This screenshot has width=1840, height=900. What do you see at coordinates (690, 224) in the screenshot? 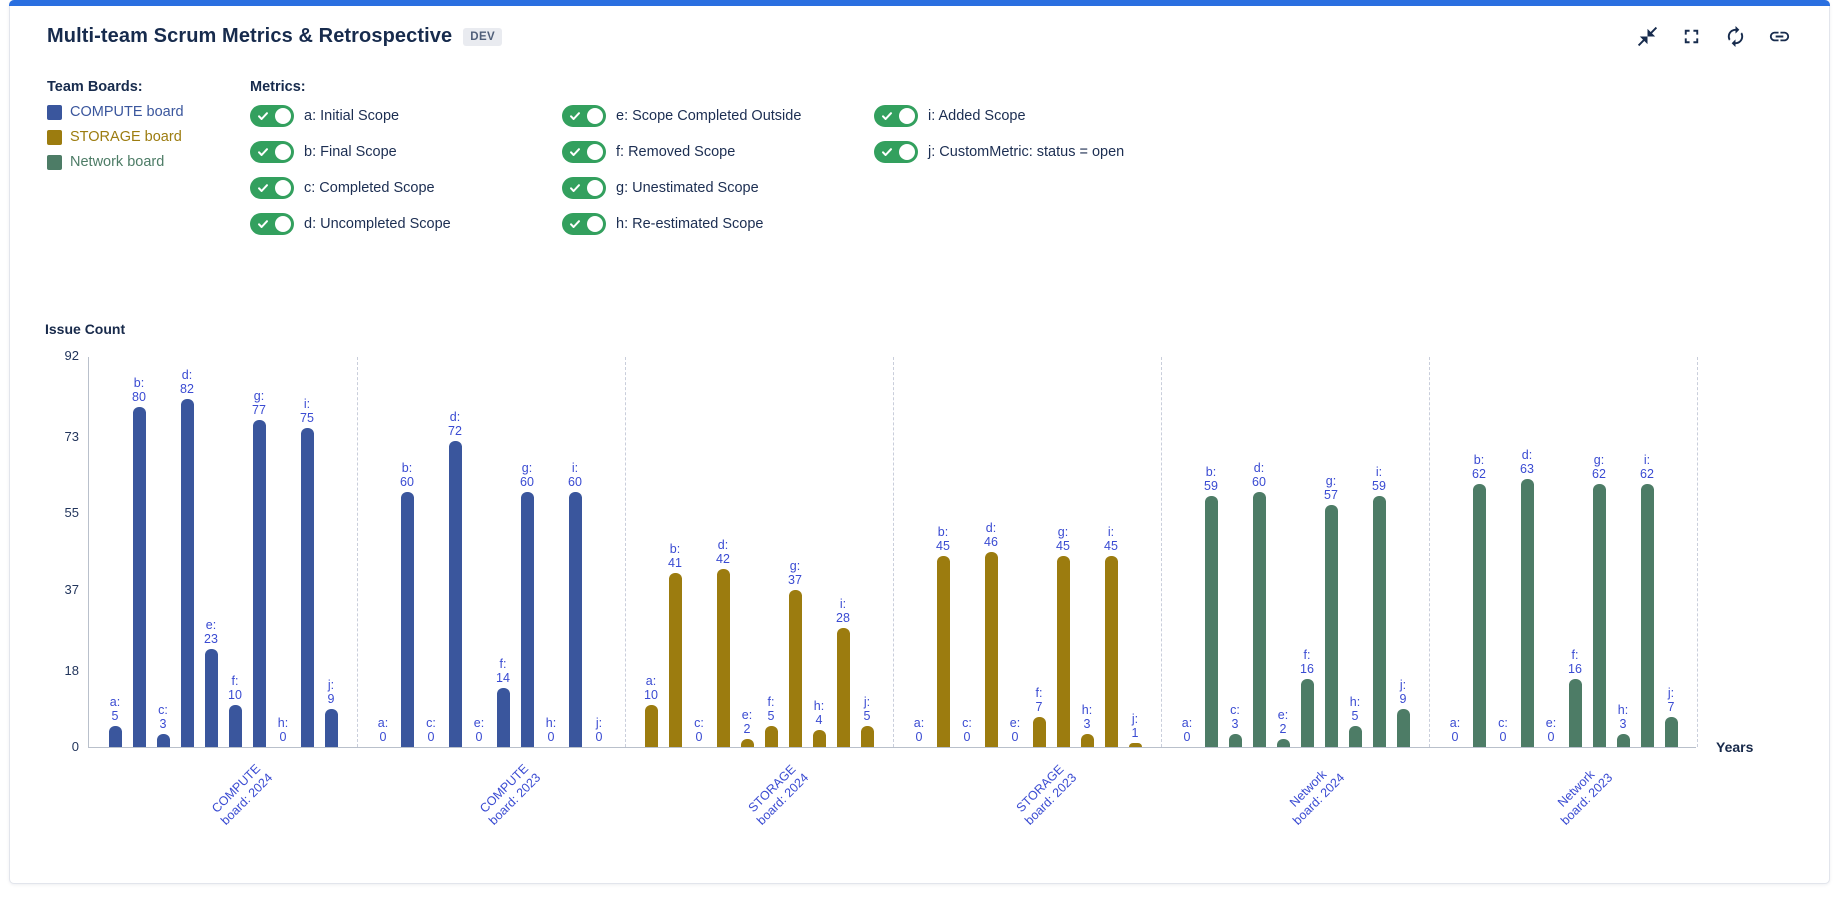
I see `metric-label: h: Re-estimated Scope` at bounding box center [690, 224].